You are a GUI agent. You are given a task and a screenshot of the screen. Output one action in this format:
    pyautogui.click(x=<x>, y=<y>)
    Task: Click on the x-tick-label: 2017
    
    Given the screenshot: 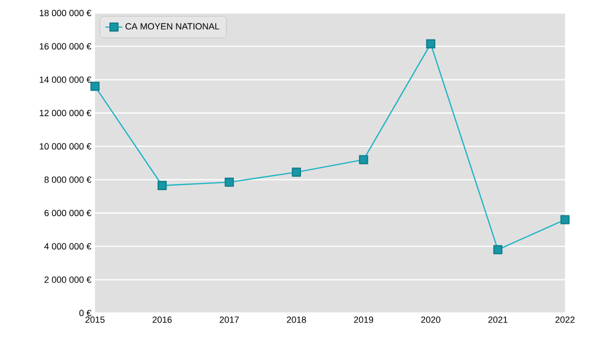 What is the action you would take?
    pyautogui.click(x=229, y=319)
    